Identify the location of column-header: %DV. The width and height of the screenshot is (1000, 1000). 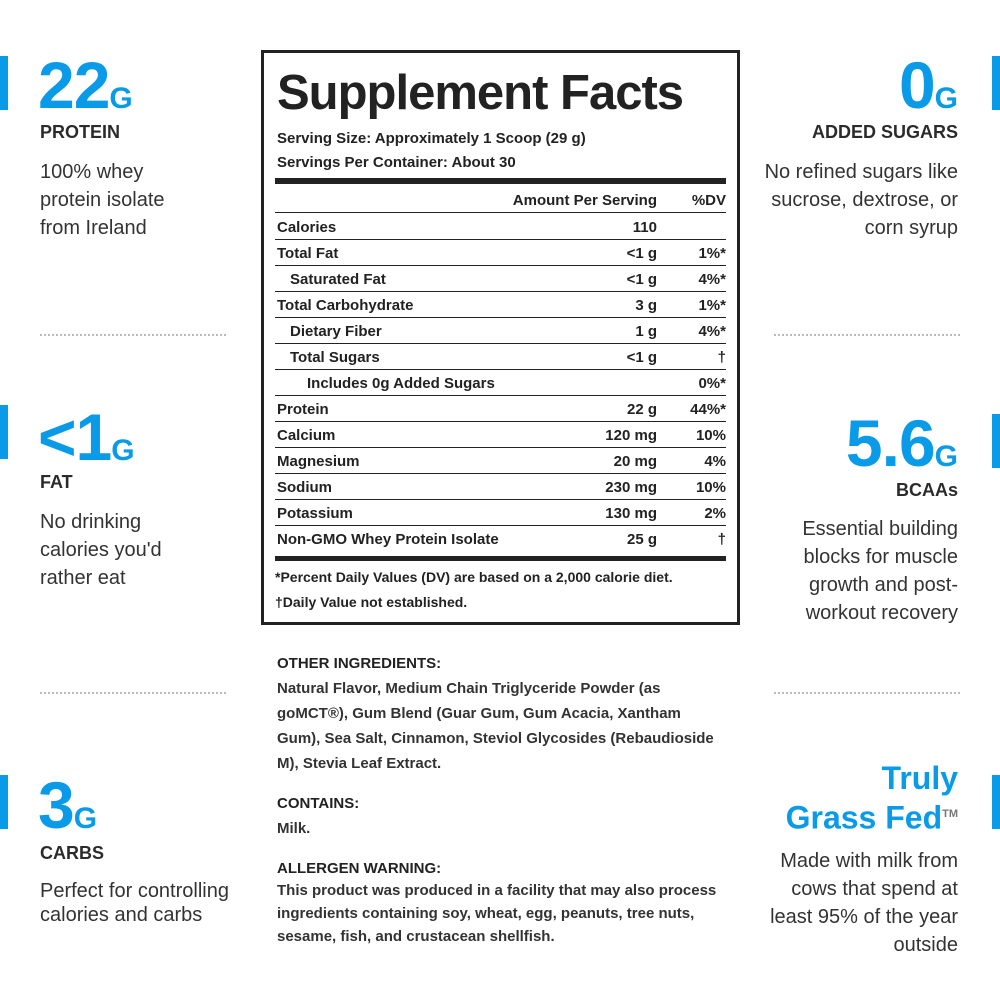
(708, 200).